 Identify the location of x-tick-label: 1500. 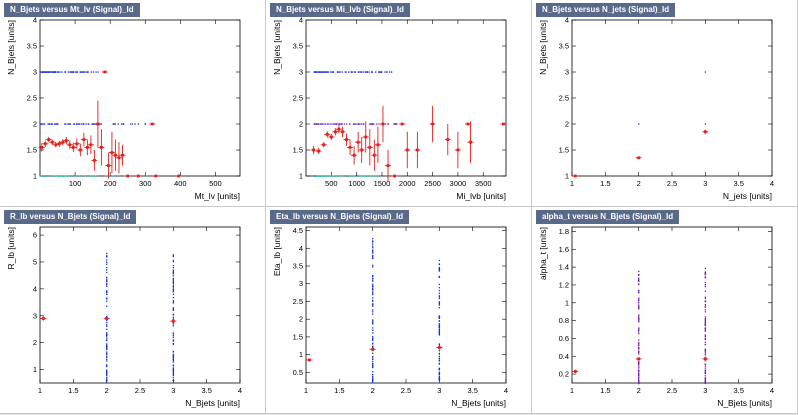
(382, 183).